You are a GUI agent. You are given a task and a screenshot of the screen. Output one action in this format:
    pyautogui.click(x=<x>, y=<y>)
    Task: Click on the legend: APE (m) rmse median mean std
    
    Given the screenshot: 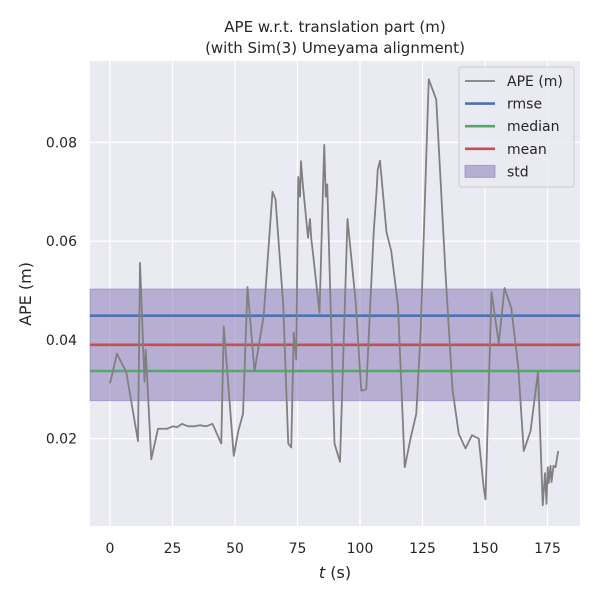 What is the action you would take?
    pyautogui.click(x=516, y=127)
    